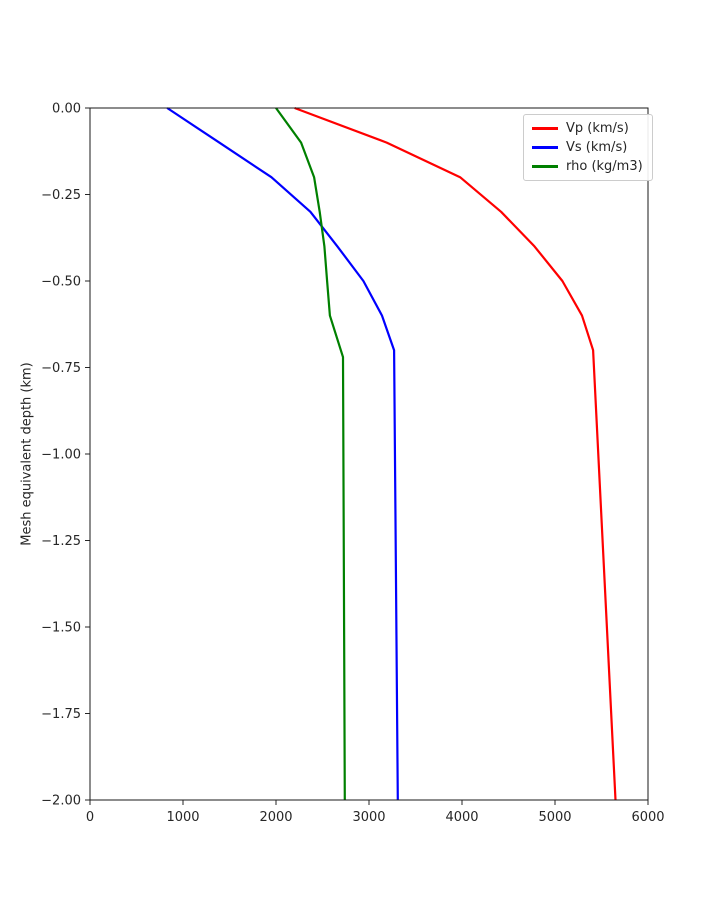  Describe the element at coordinates (275, 817) in the screenshot. I see `x-tick-label: 2000` at that location.